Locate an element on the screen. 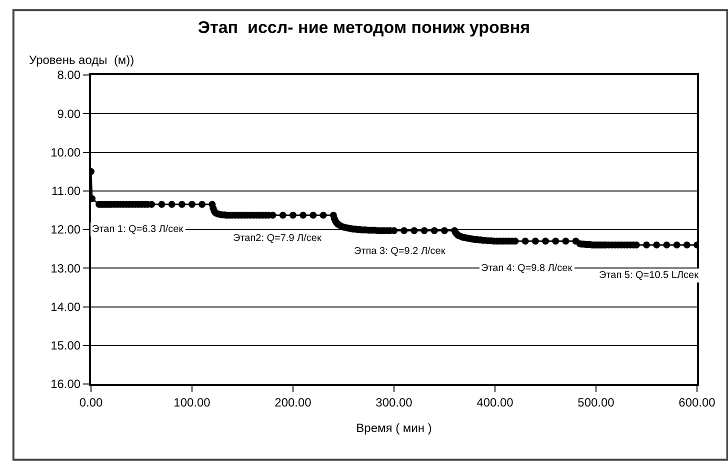  x-axis-title: Время ( мин ) is located at coordinates (394, 427).